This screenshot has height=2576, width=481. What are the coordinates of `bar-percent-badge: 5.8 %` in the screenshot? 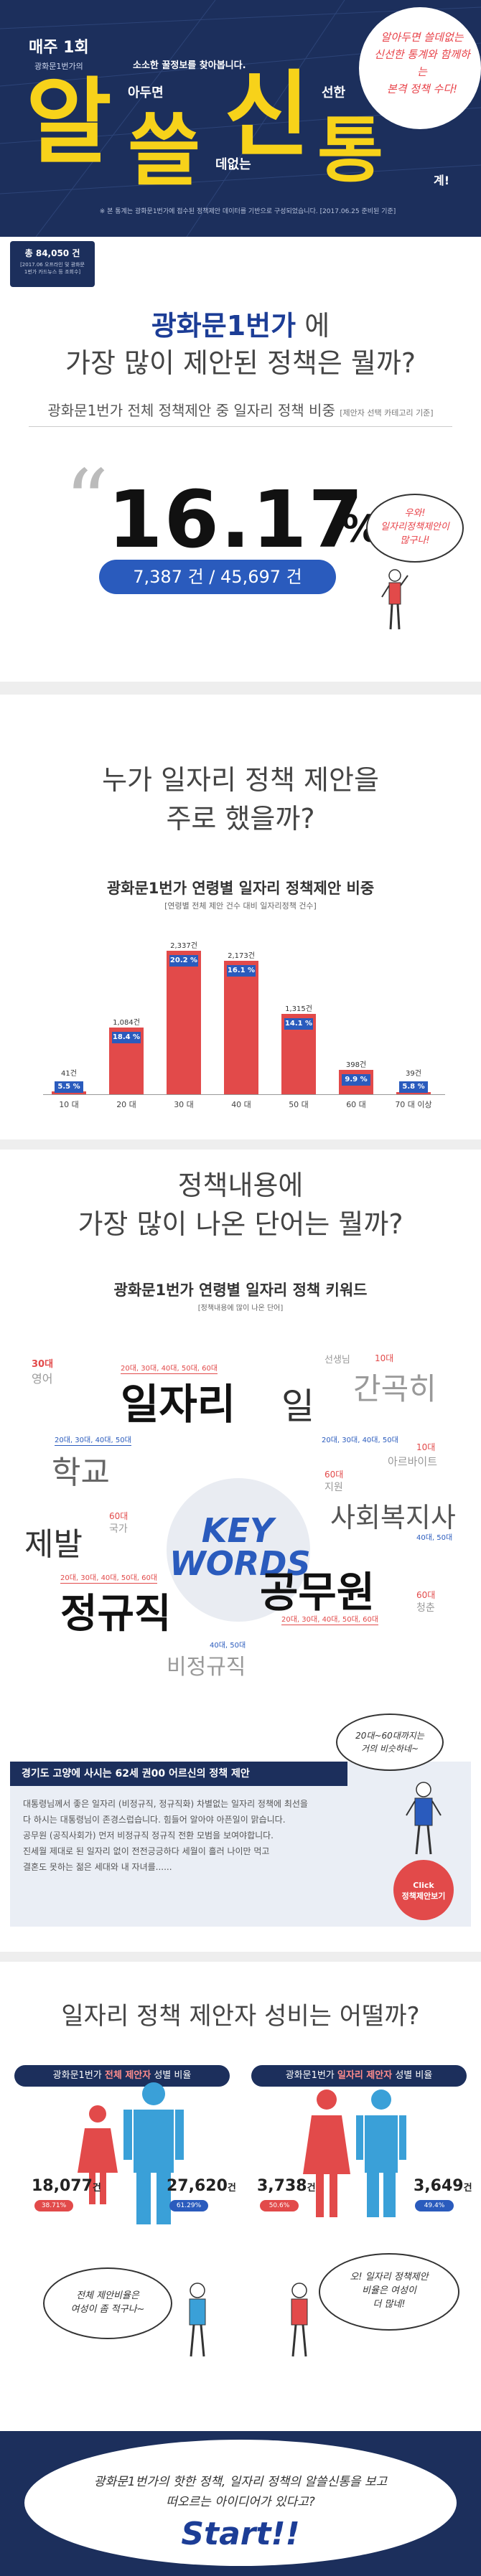 It's located at (413, 1087).